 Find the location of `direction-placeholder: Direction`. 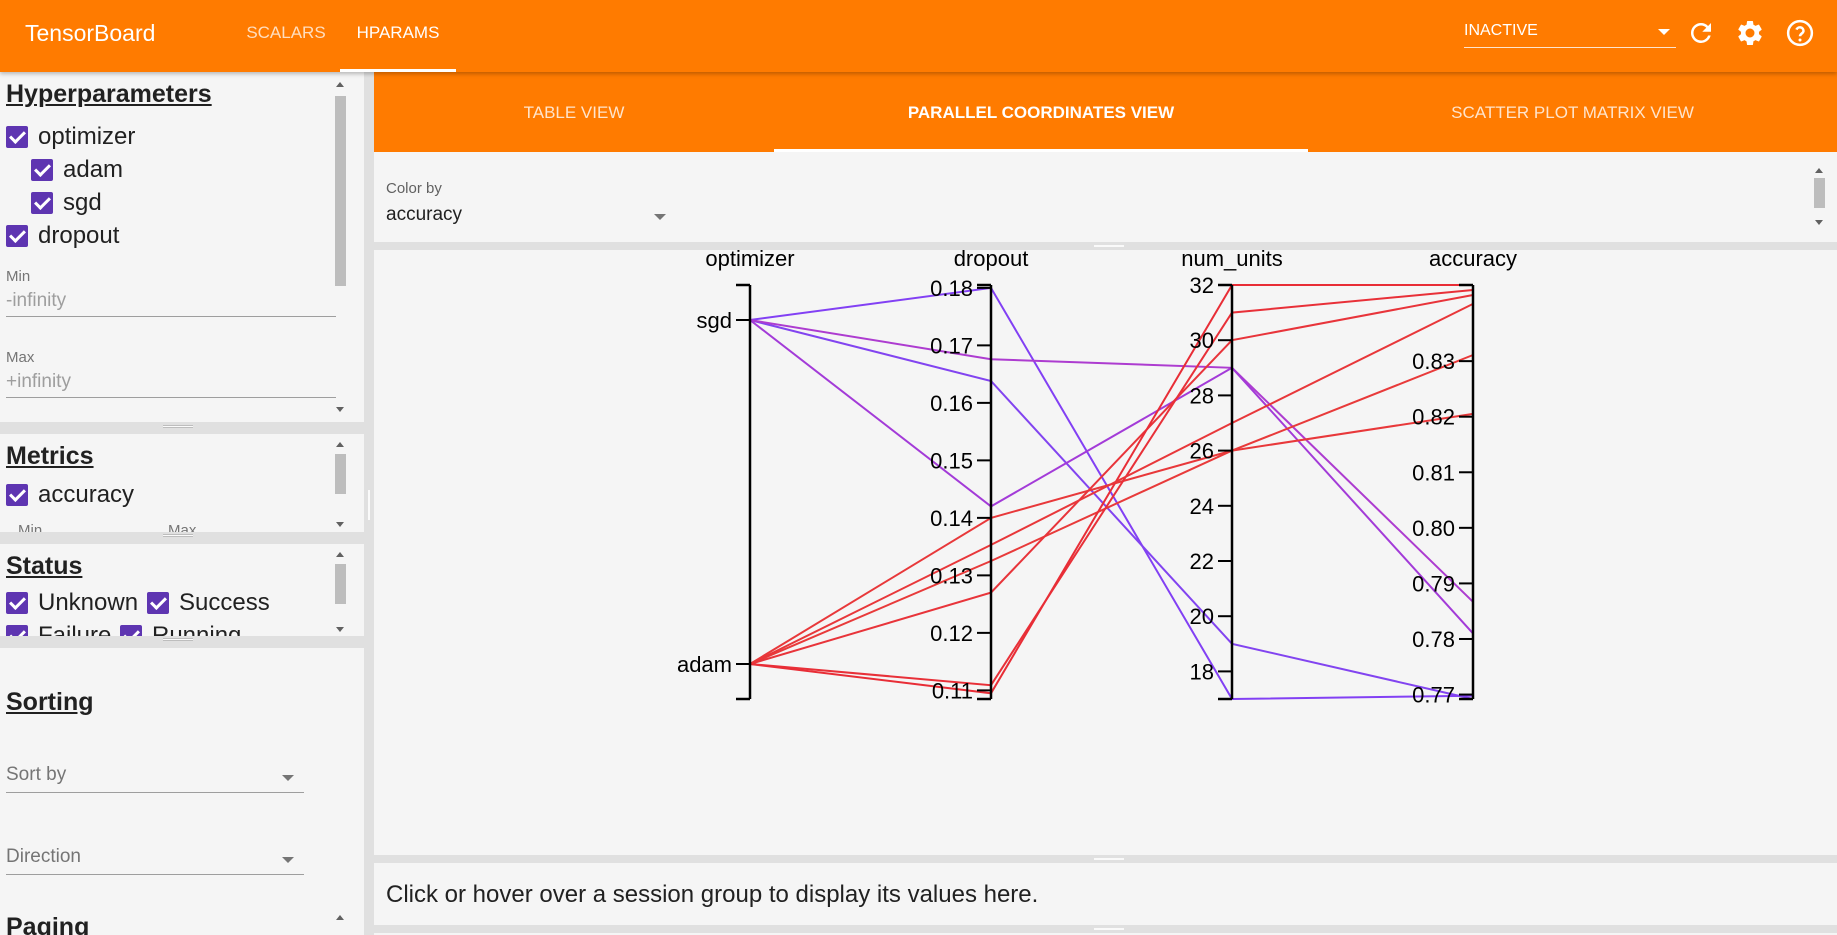

direction-placeholder: Direction is located at coordinates (43, 856).